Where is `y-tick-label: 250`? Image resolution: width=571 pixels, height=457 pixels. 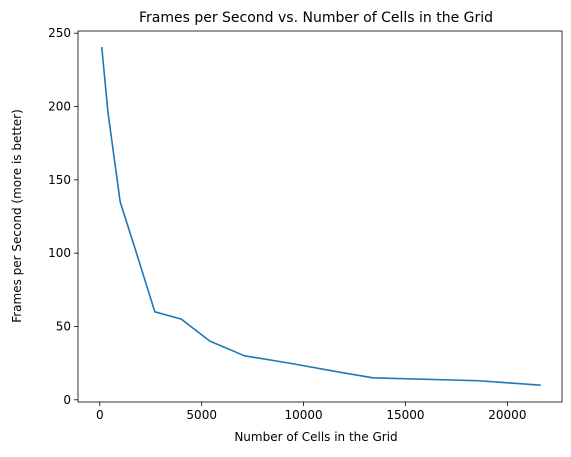
y-tick-label: 250 is located at coordinates (59, 33).